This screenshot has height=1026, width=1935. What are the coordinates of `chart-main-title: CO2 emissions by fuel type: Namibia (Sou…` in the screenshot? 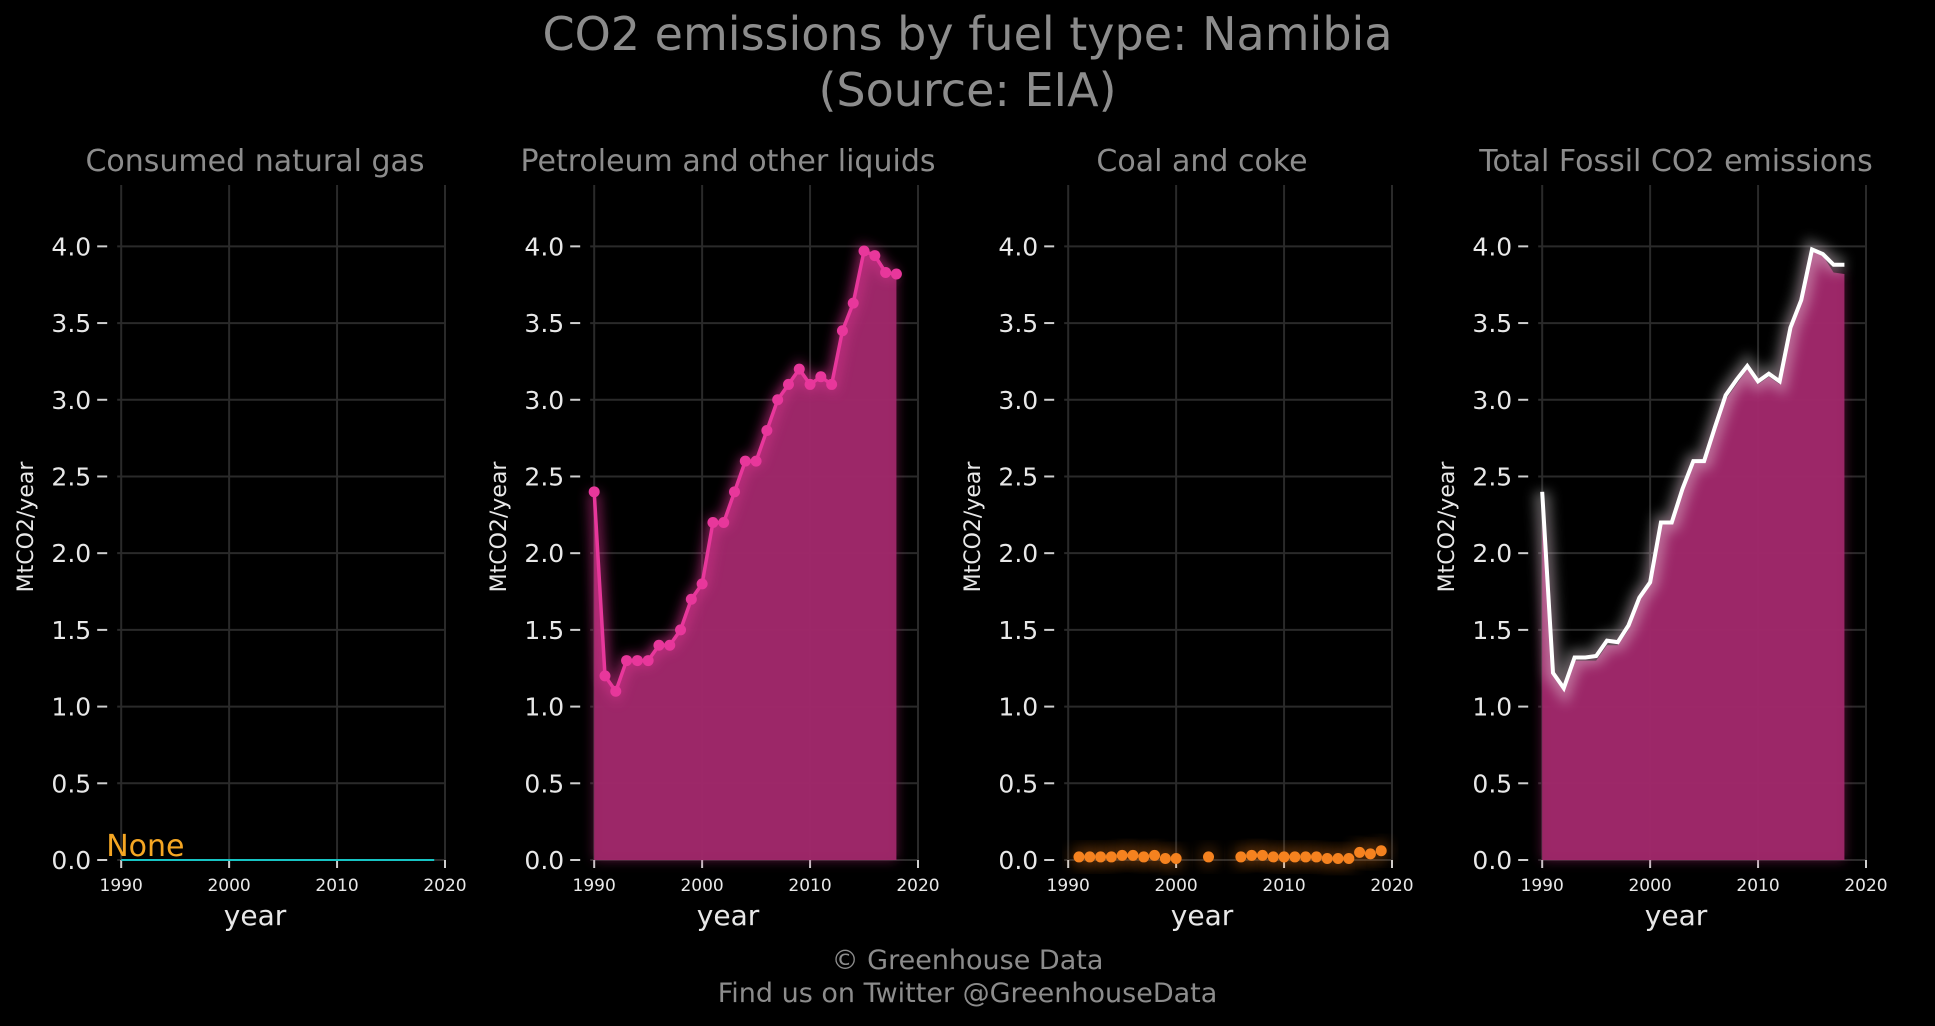 It's located at (967, 62).